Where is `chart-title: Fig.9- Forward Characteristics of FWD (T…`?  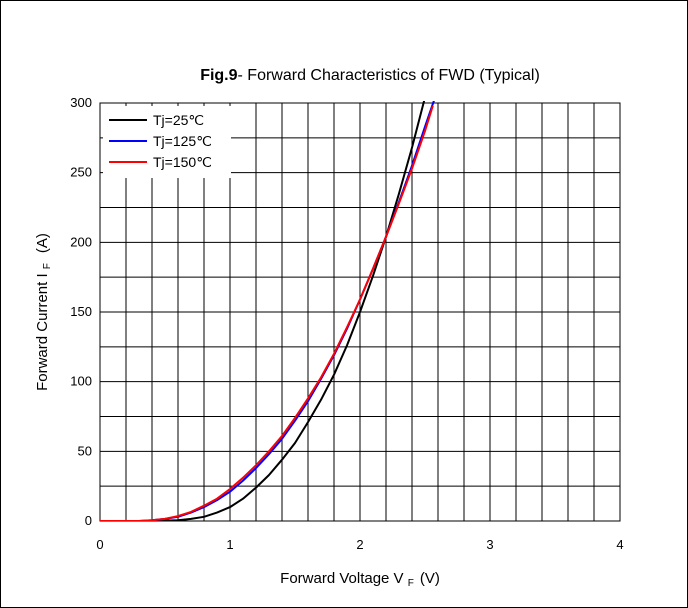
chart-title: Fig.9- Forward Characteristics of FWD (T… is located at coordinates (370, 75).